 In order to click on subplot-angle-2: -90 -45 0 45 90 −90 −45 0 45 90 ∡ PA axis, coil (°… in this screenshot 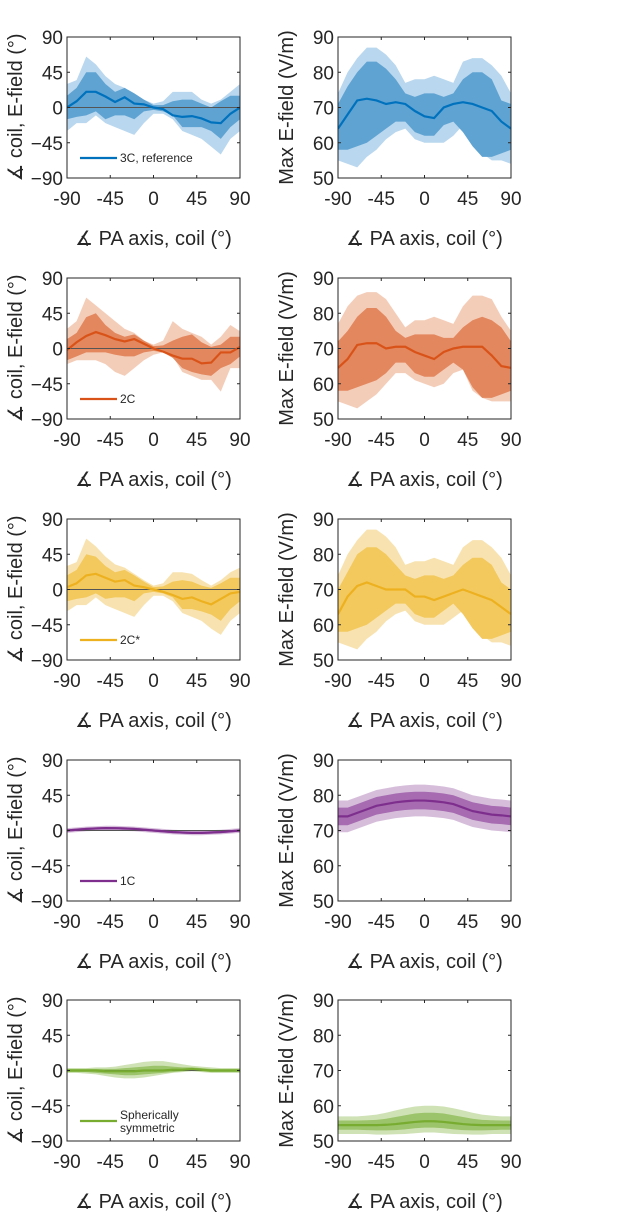, I will do `click(128, 380)`.